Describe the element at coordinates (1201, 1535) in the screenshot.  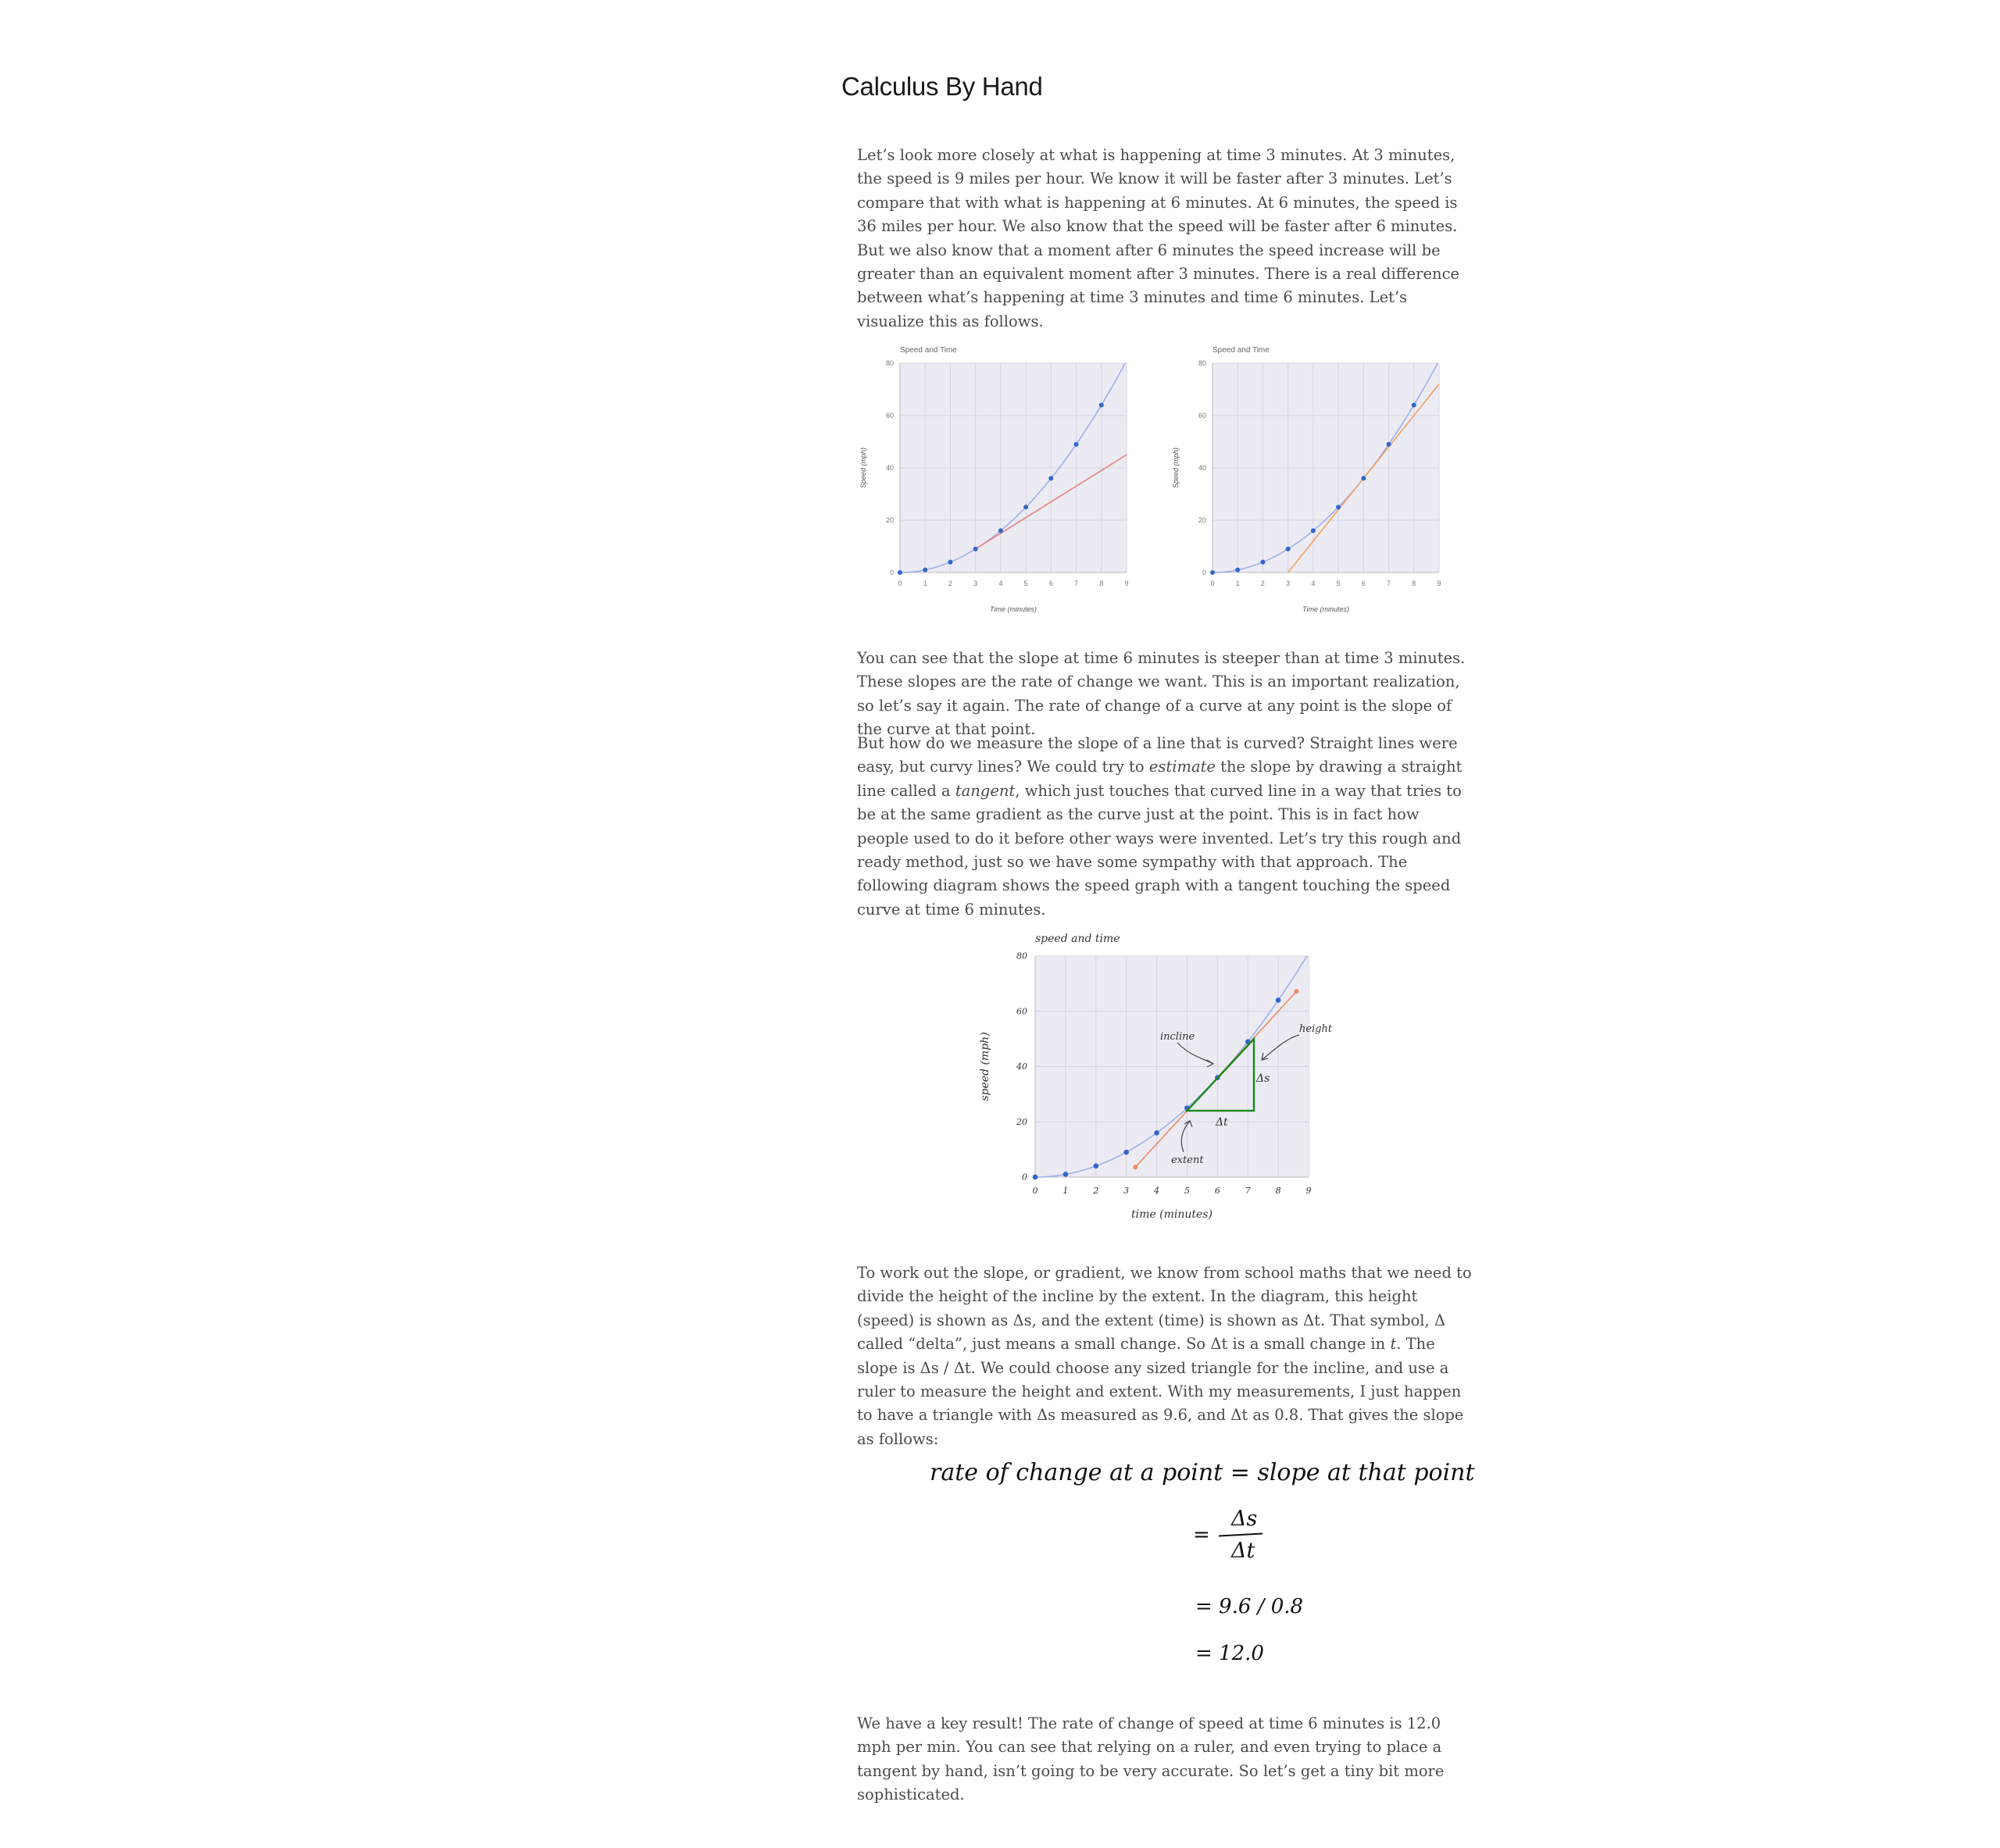
I see `equation-equals: =` at that location.